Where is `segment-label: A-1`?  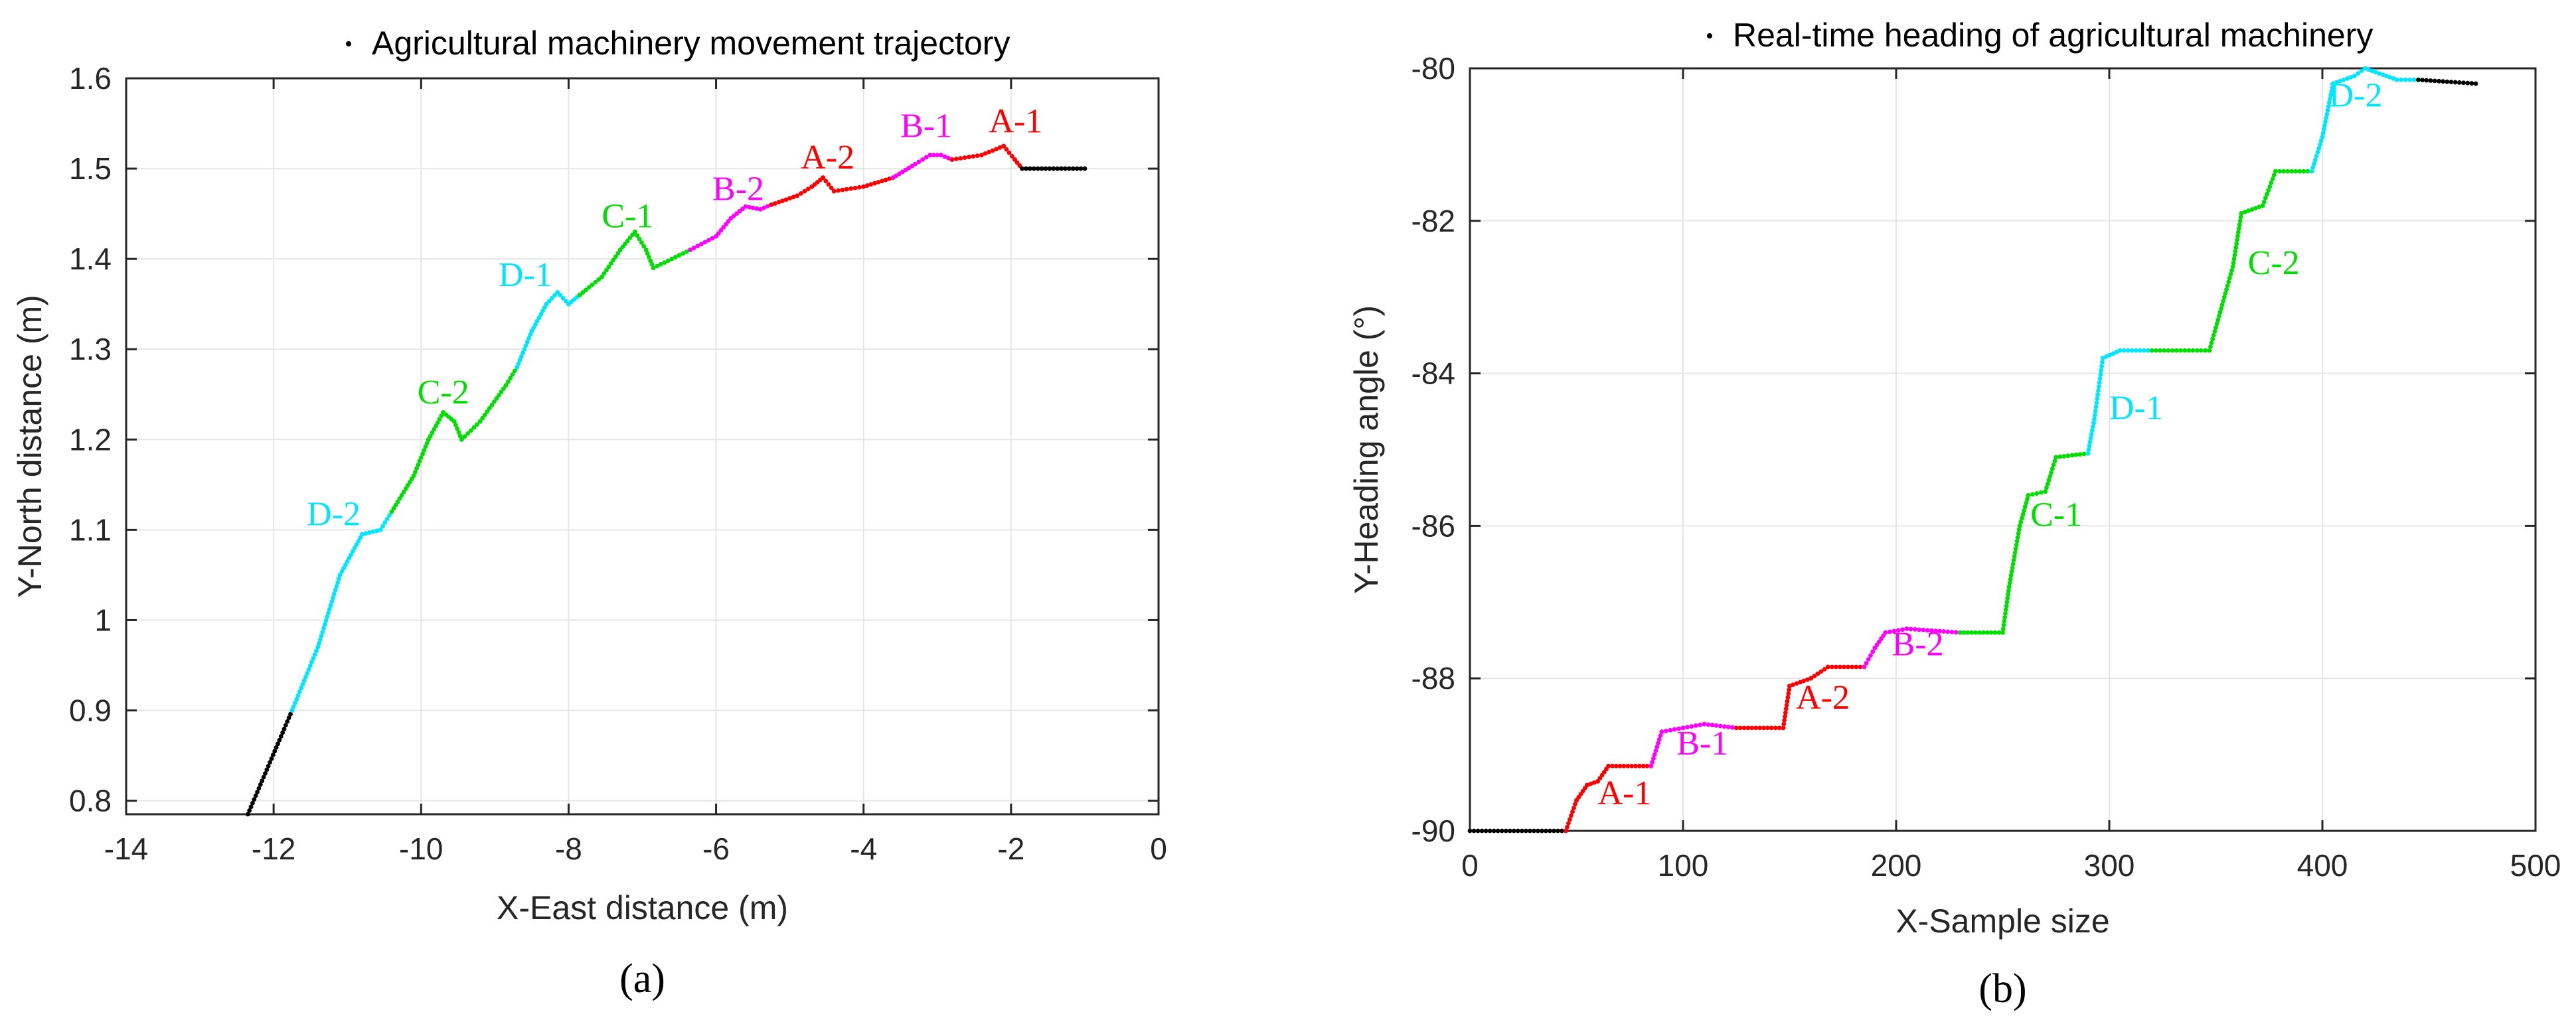 segment-label: A-1 is located at coordinates (1625, 793).